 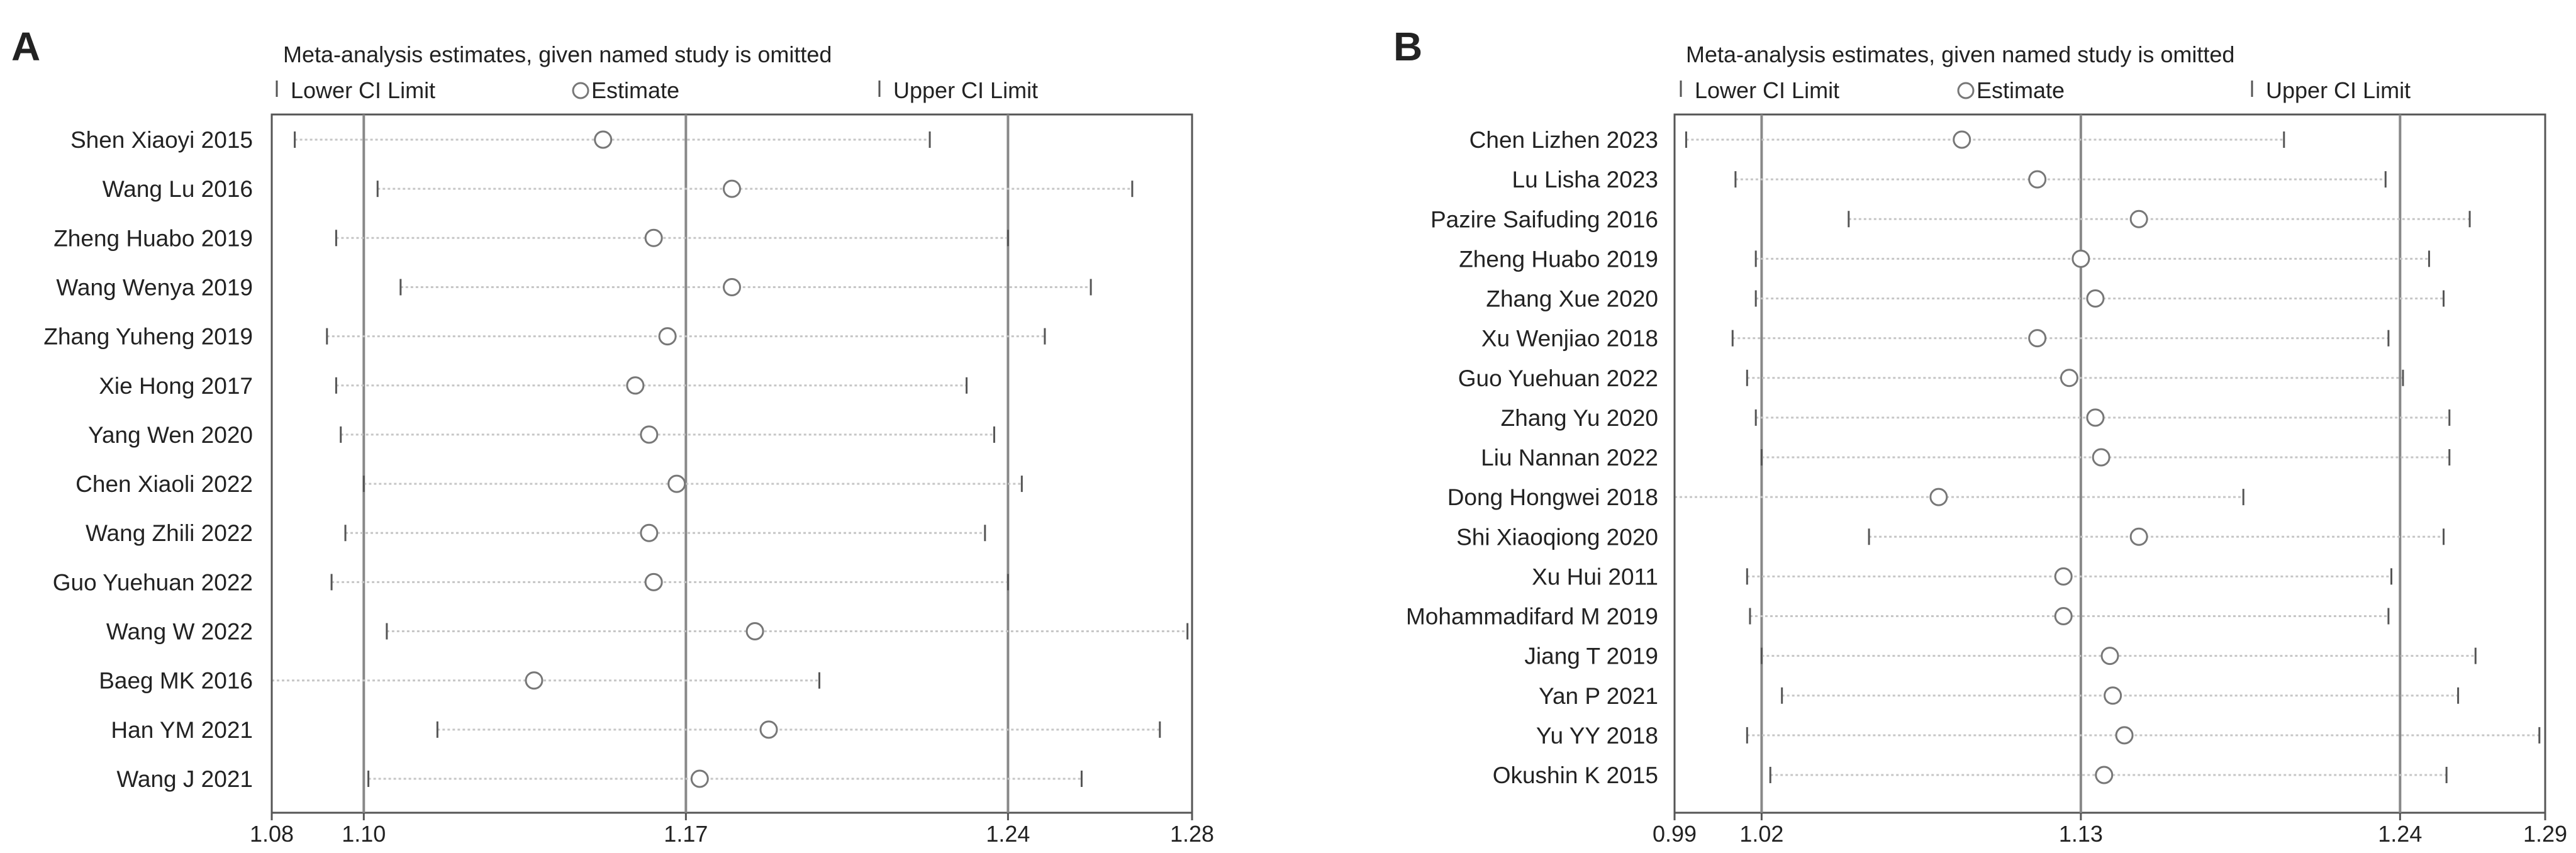 What do you see at coordinates (1557, 537) in the screenshot?
I see `study-label: Shi Xiaoqiong 2020` at bounding box center [1557, 537].